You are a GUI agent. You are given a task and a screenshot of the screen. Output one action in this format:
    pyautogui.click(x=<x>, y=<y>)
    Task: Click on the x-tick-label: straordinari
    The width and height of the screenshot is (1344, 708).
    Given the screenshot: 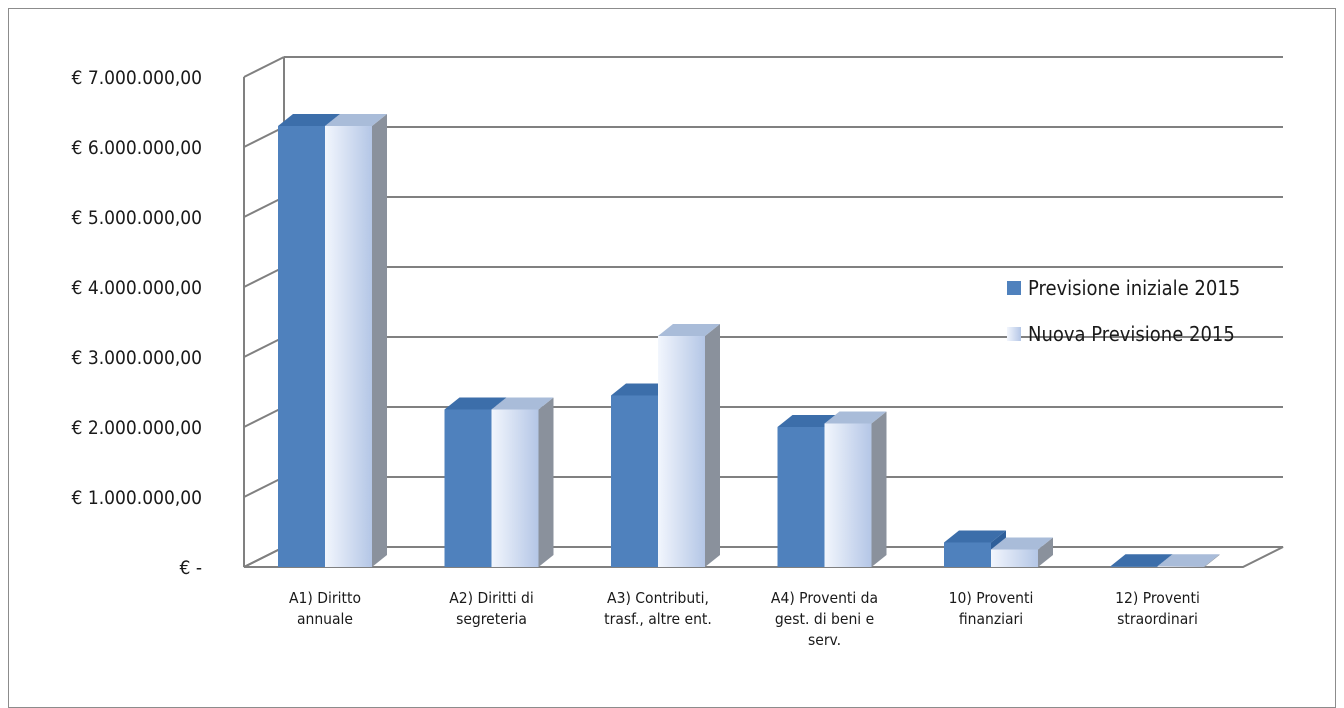 What is the action you would take?
    pyautogui.click(x=1157, y=619)
    